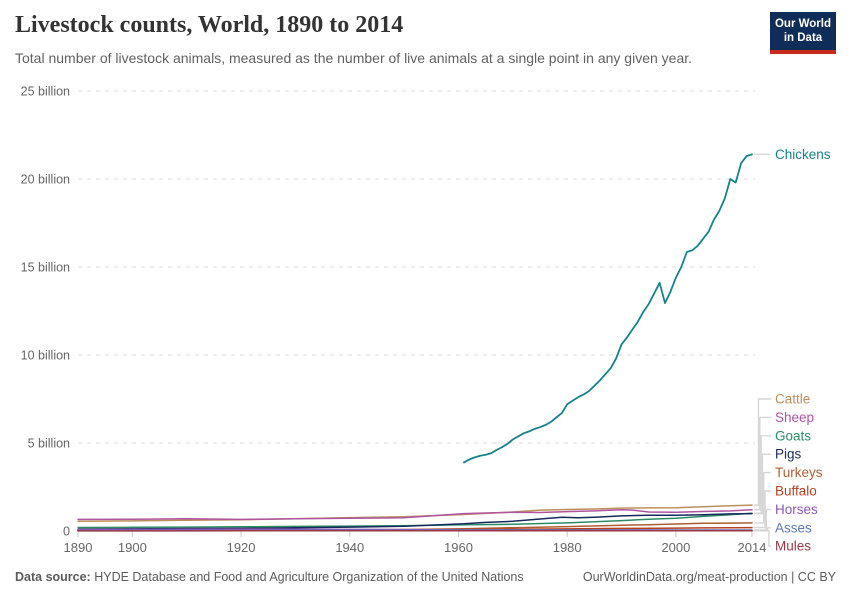 The image size is (850, 600). What do you see at coordinates (415, 514) in the screenshot?
I see `series-line-sheep` at bounding box center [415, 514].